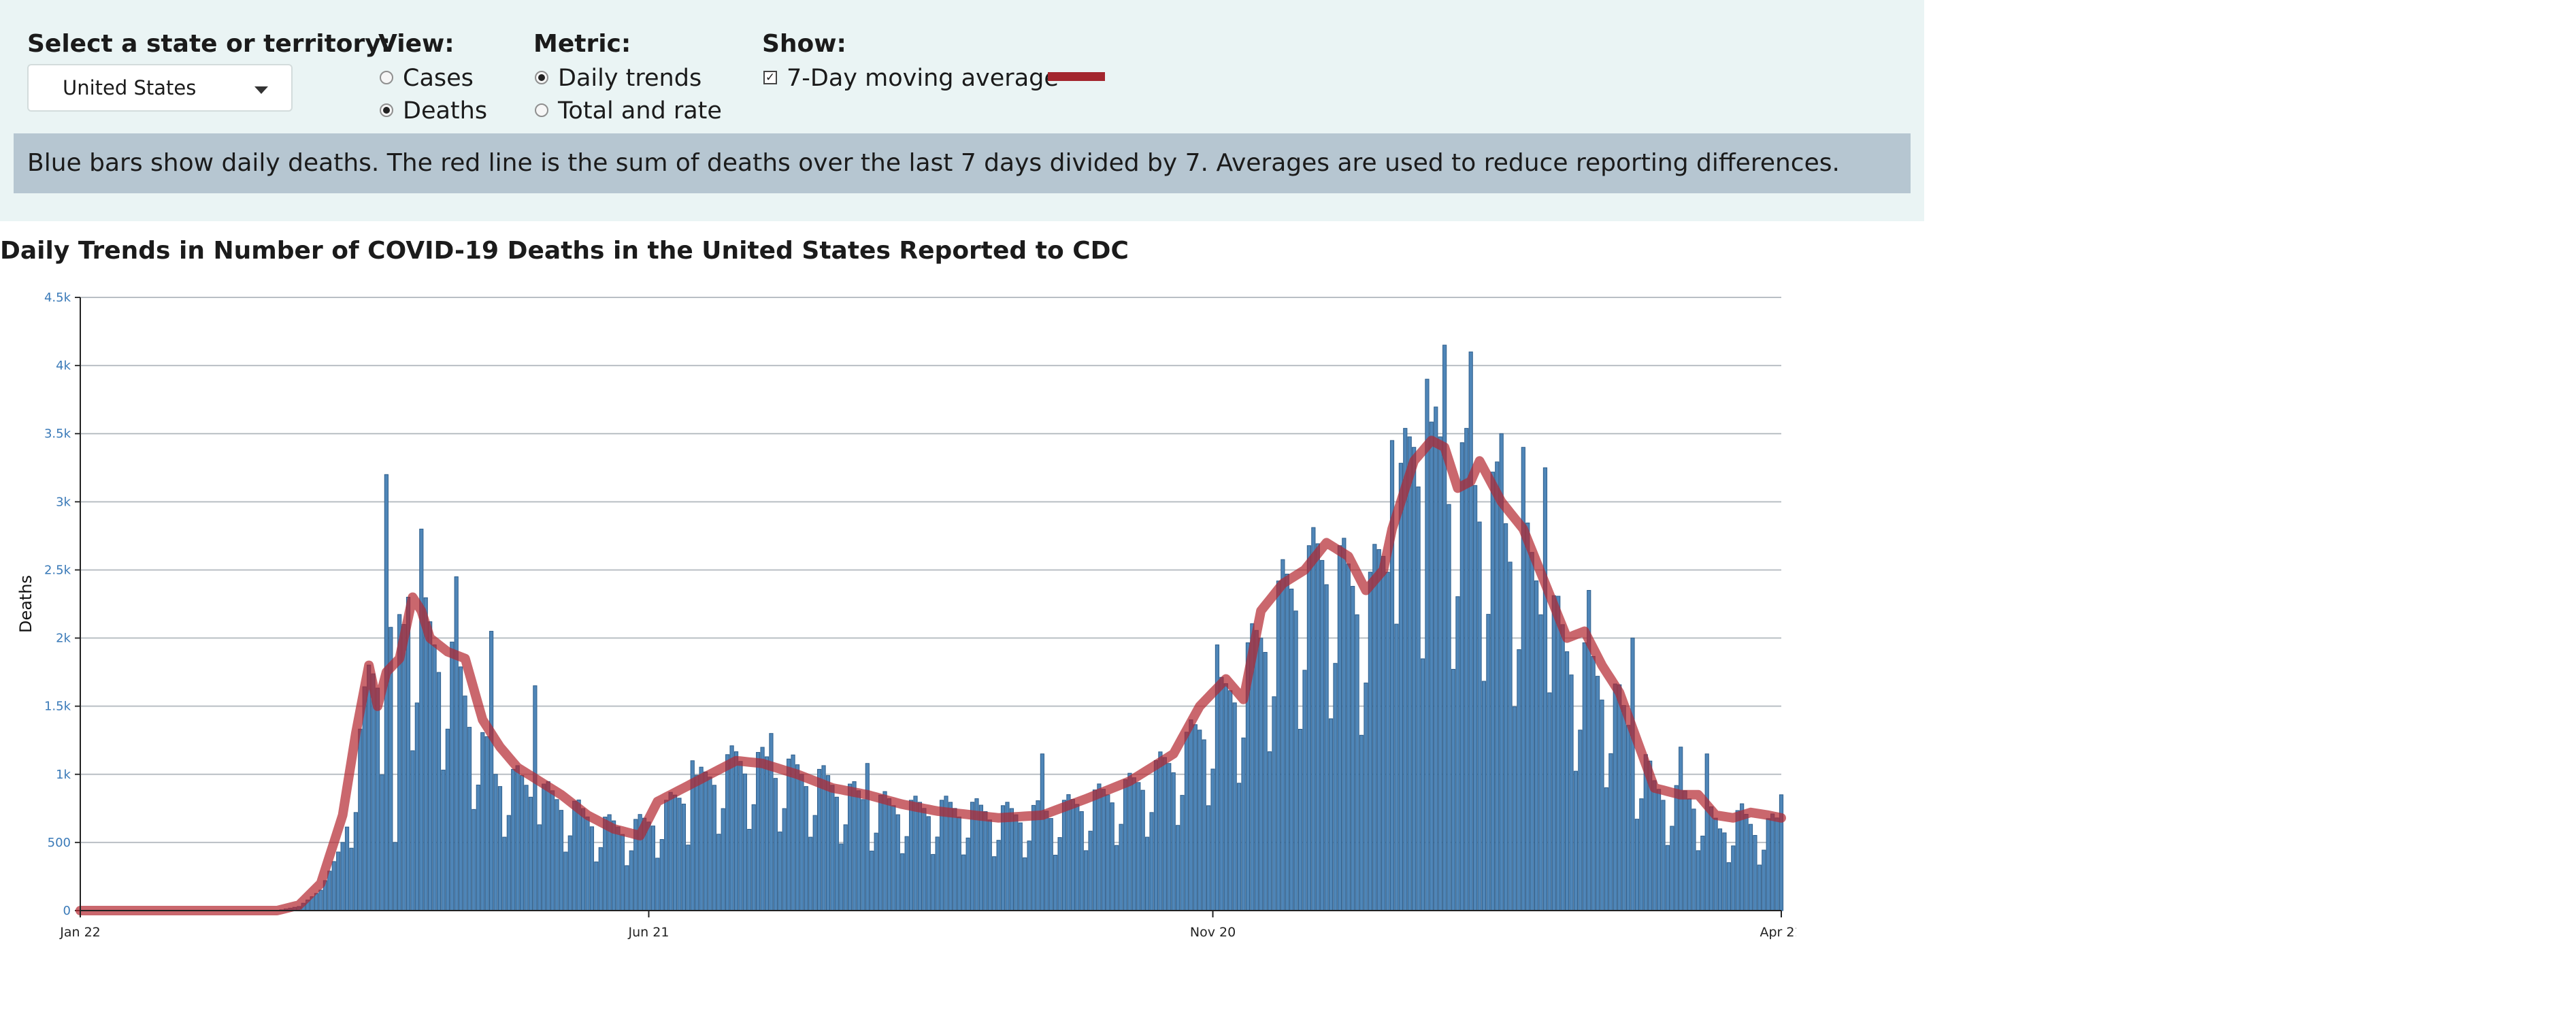  I want to click on state-selector-label: Select a state or territory:, so click(209, 44).